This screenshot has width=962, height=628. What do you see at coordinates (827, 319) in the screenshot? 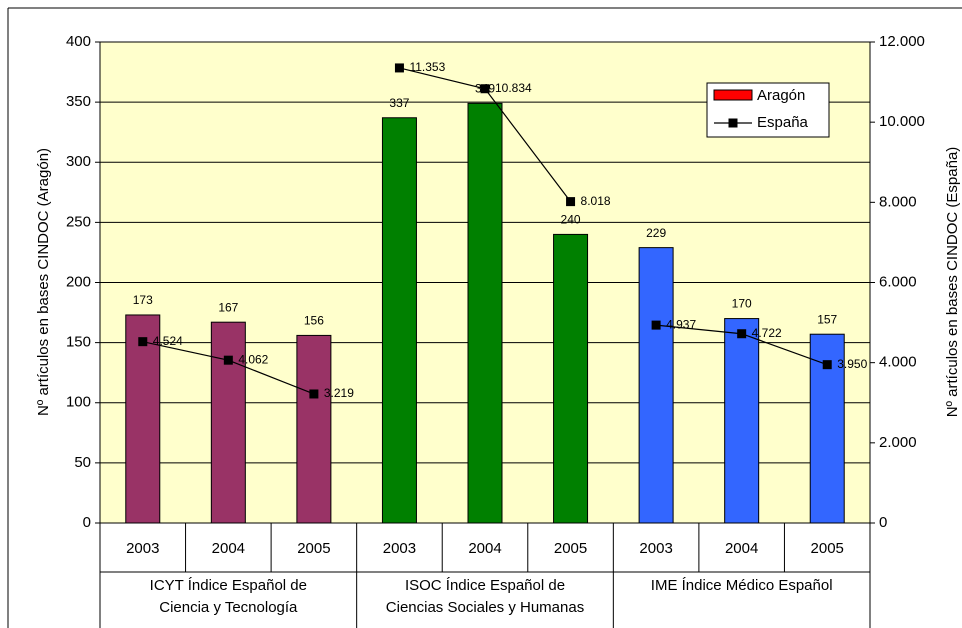
I see `bar-value-label: 157` at bounding box center [827, 319].